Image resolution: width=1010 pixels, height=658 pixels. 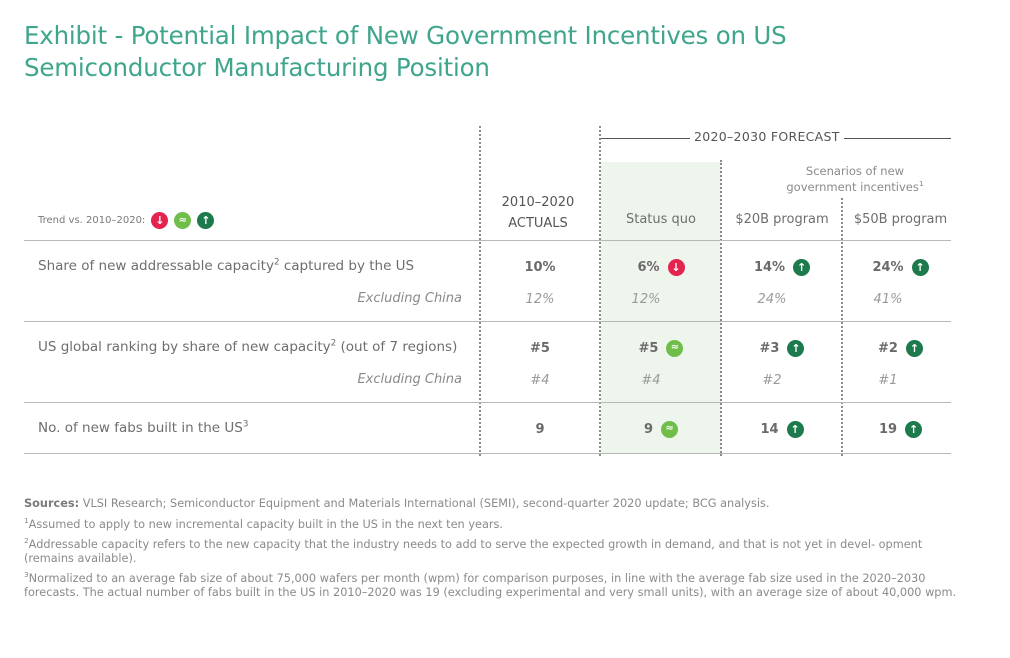 I want to click on footnote-marker: 1, so click(x=921, y=184).